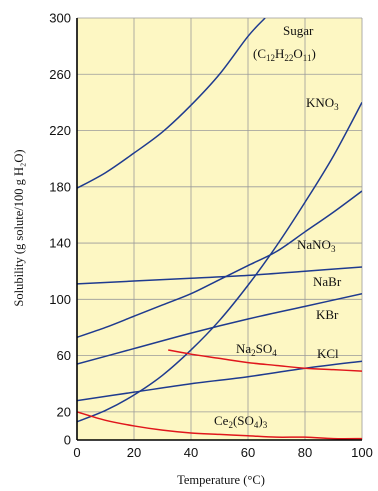  I want to click on series-label-kbr: KBr, so click(327, 314).